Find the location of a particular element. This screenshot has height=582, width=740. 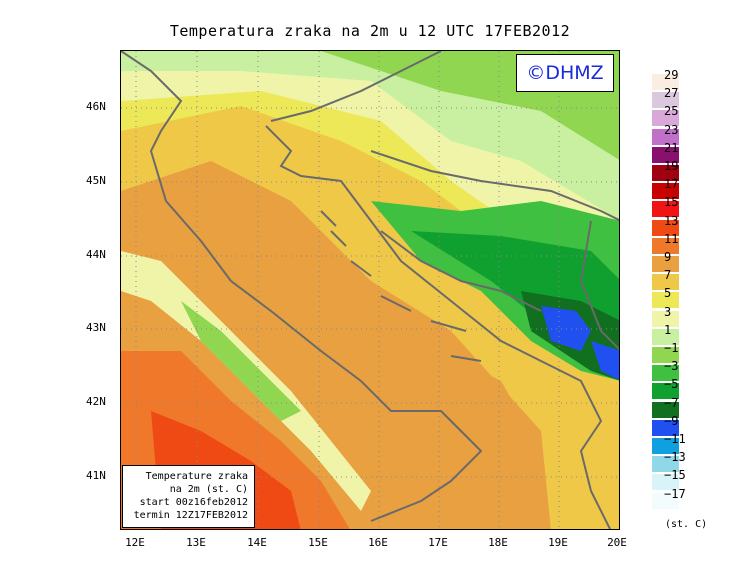

legend-label: −11 is located at coordinates (675, 439).